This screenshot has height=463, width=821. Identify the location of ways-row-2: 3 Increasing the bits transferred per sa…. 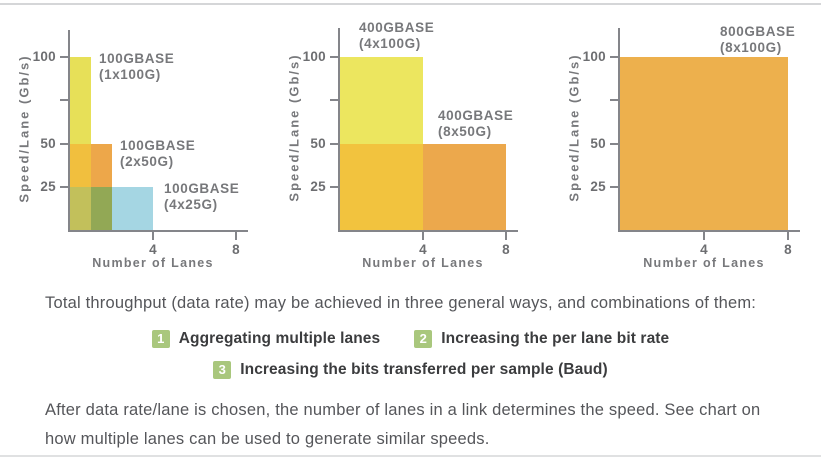
(410, 370).